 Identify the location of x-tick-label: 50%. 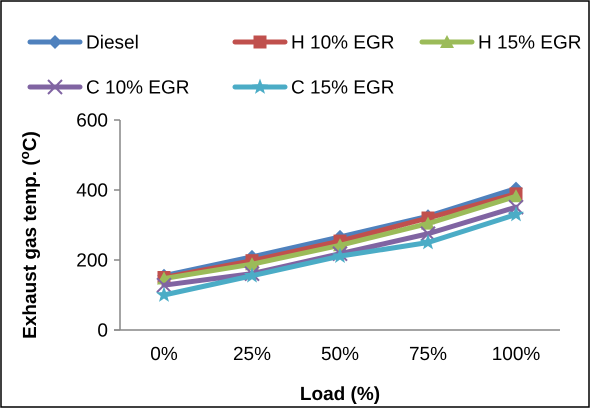
(340, 354).